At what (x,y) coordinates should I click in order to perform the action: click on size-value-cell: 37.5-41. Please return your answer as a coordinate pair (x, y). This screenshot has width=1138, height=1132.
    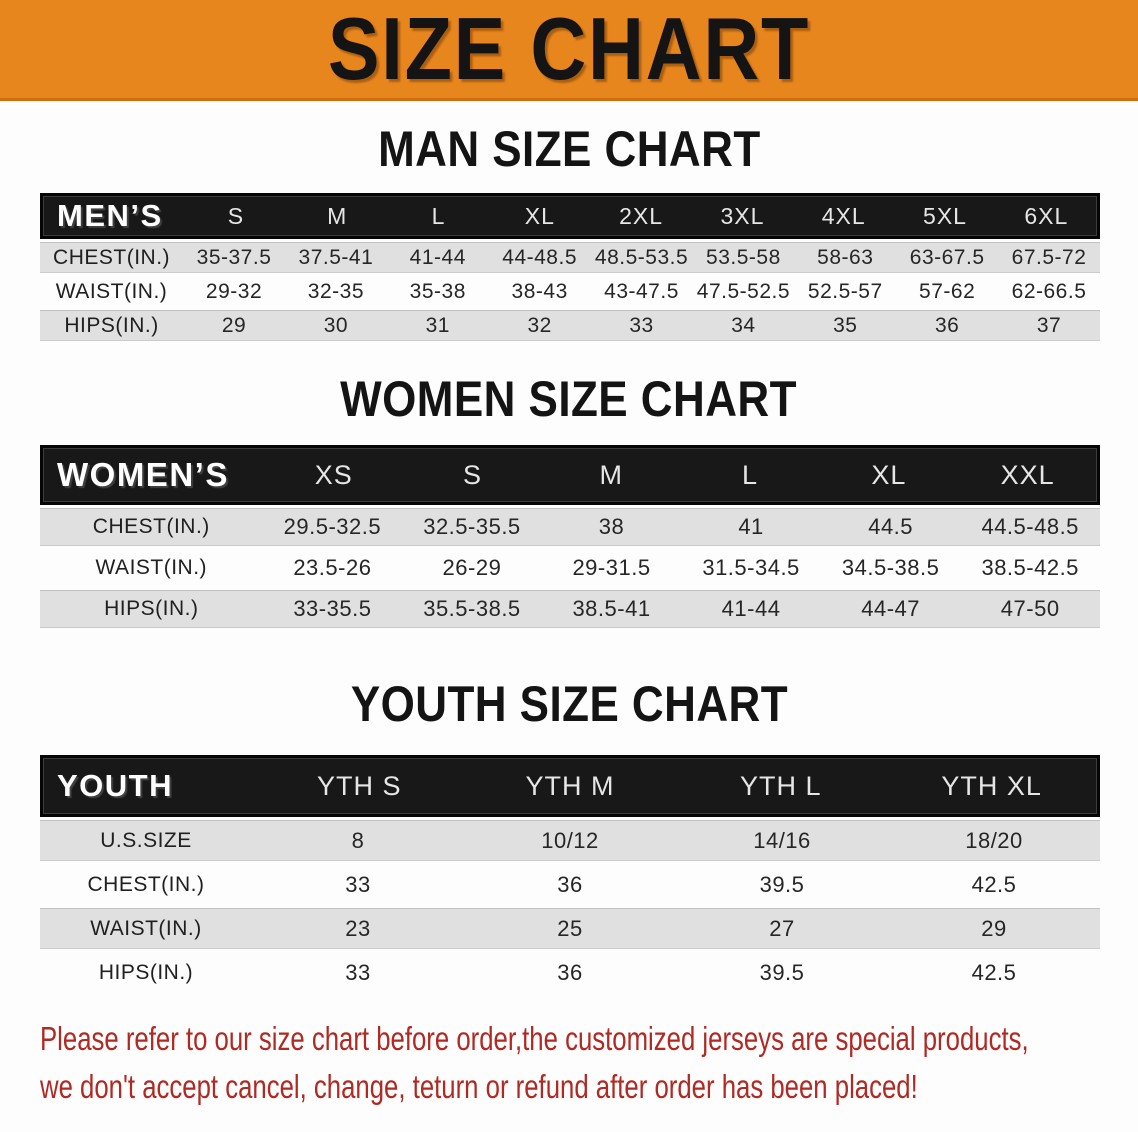
    Looking at the image, I should click on (336, 257).